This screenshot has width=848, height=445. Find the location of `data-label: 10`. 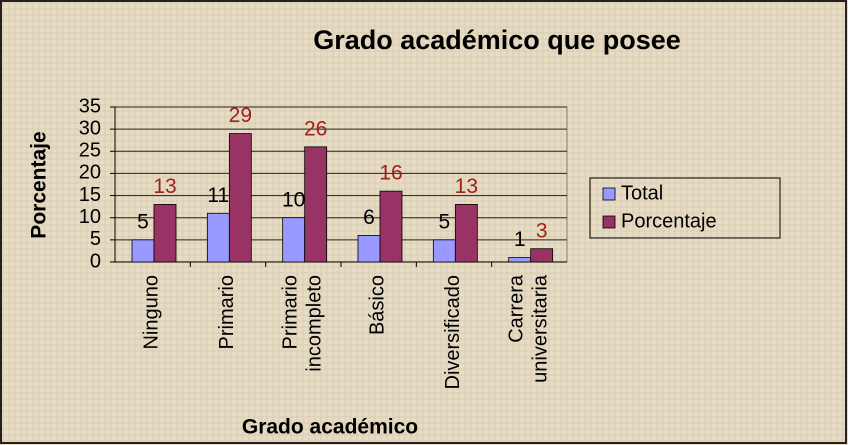

data-label: 10 is located at coordinates (293, 199).